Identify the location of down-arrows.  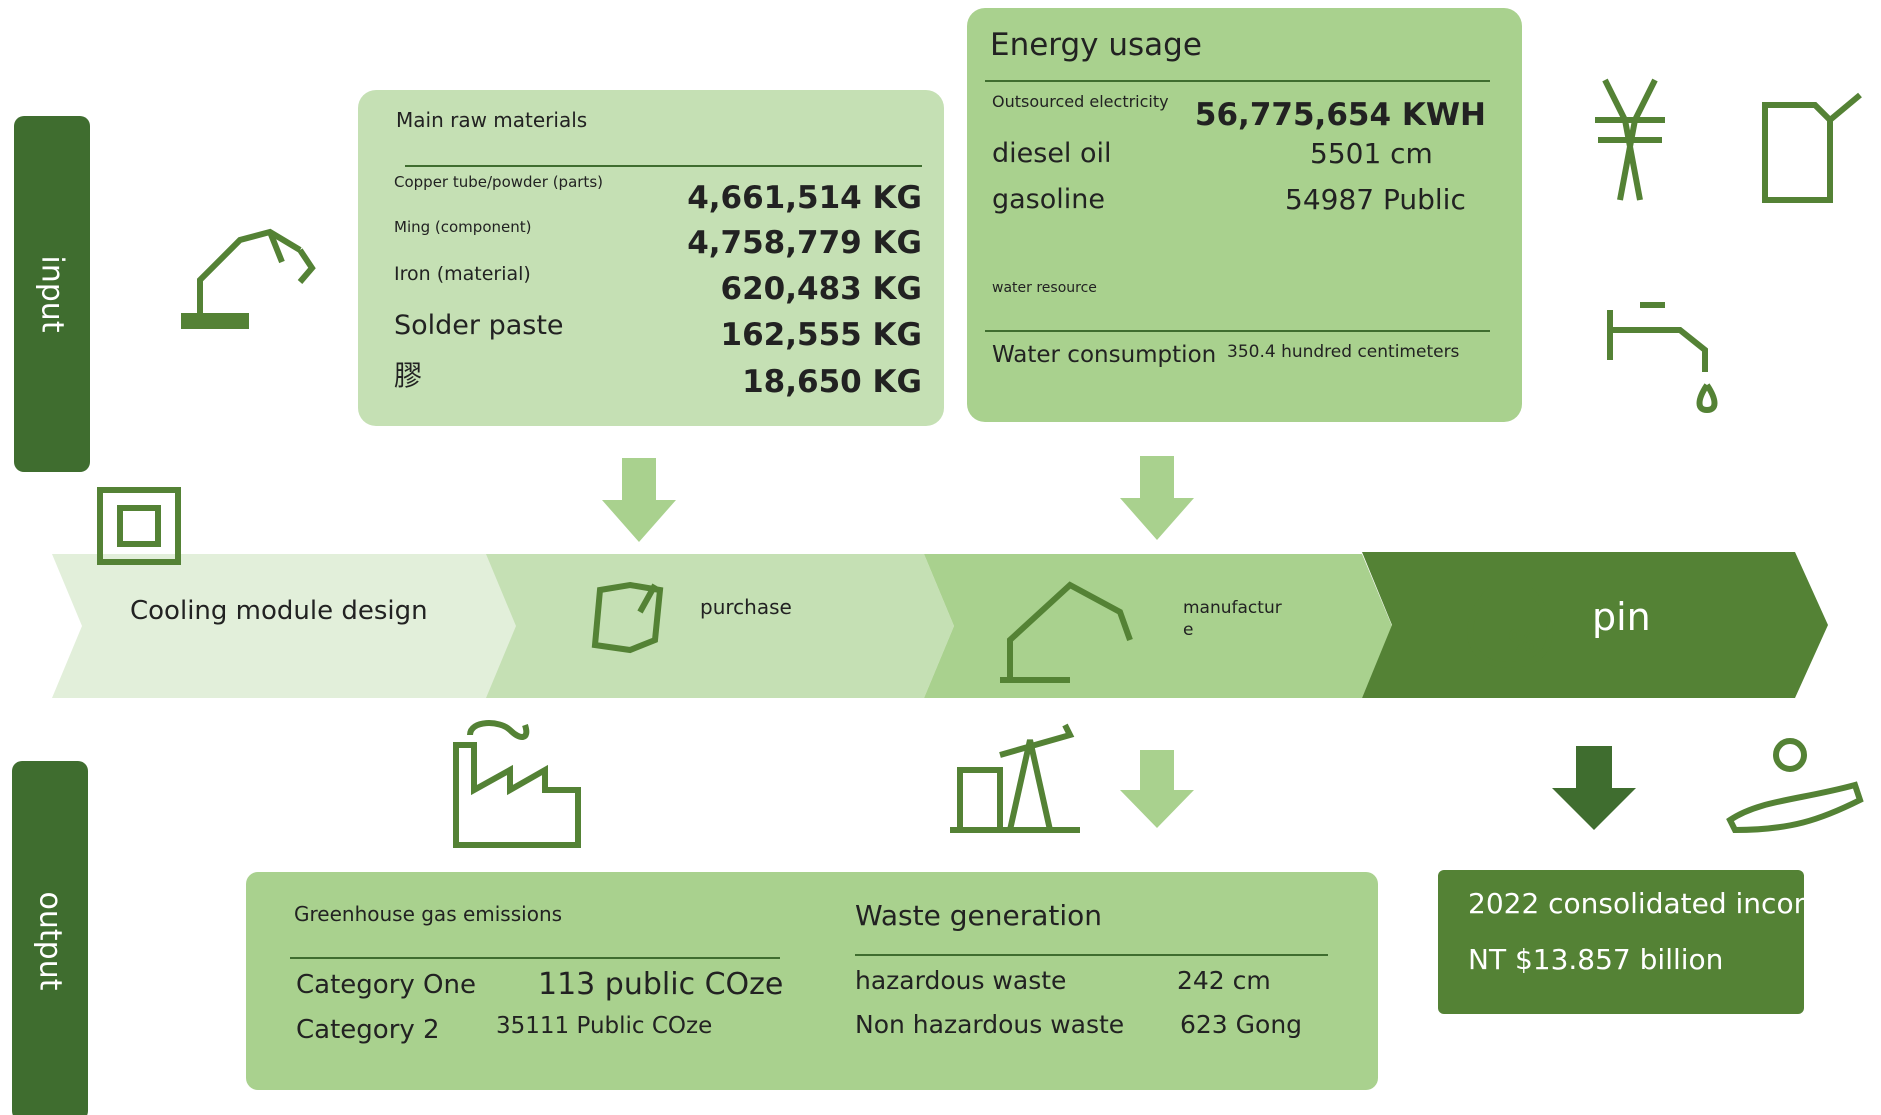
(898, 642).